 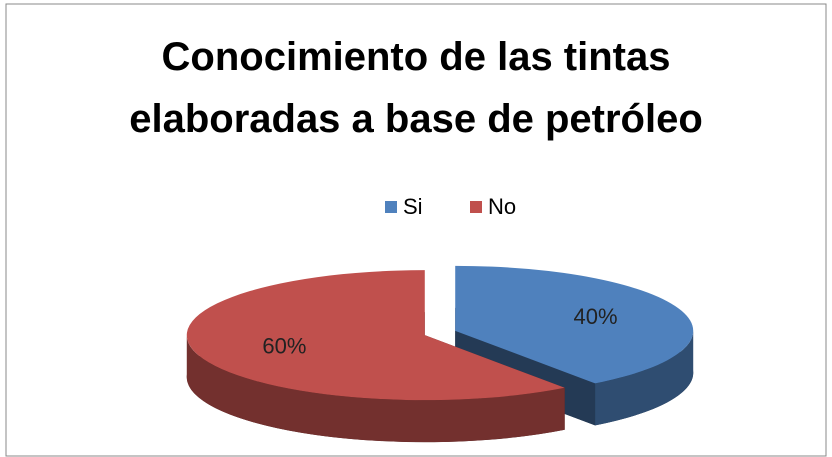 I want to click on data-label: 40%, so click(x=596, y=316).